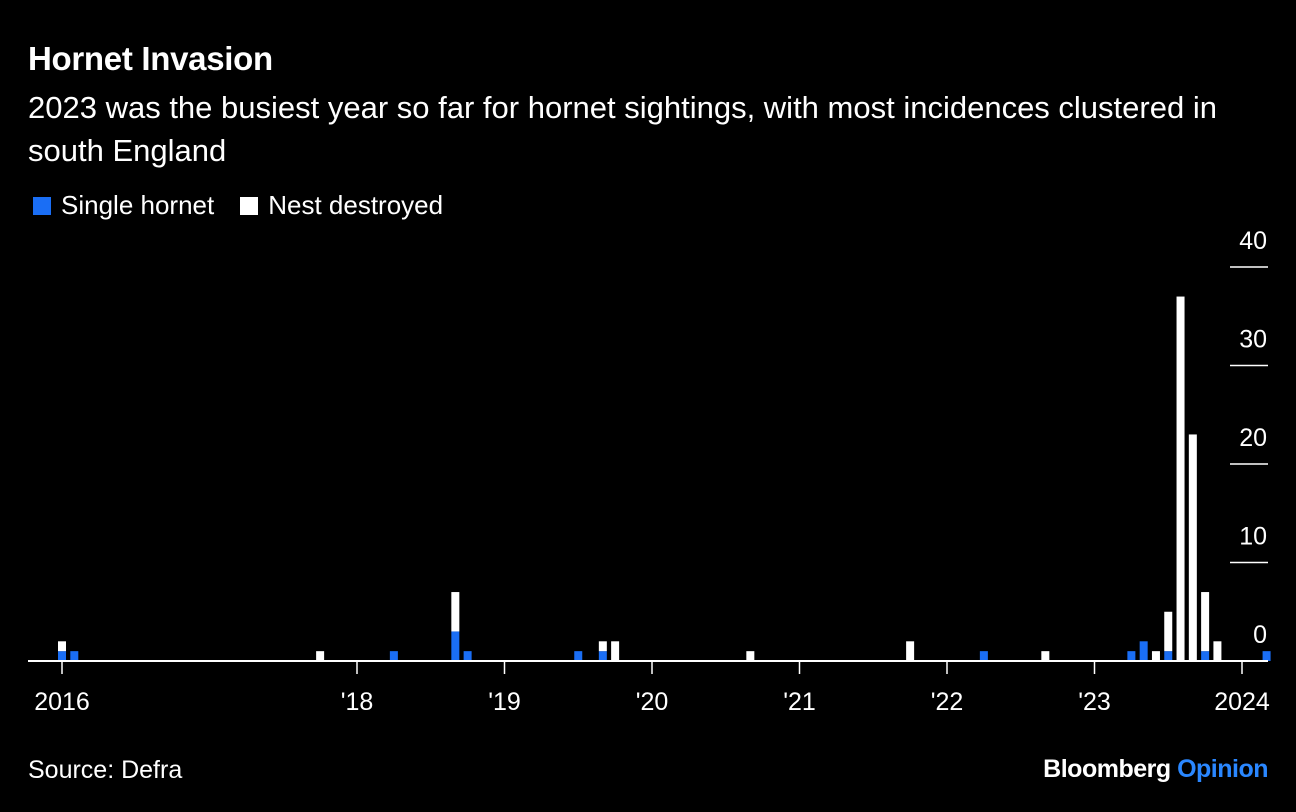 The height and width of the screenshot is (812, 1296). Describe the element at coordinates (1242, 702) in the screenshot. I see `x-tick-label: 2024` at that location.